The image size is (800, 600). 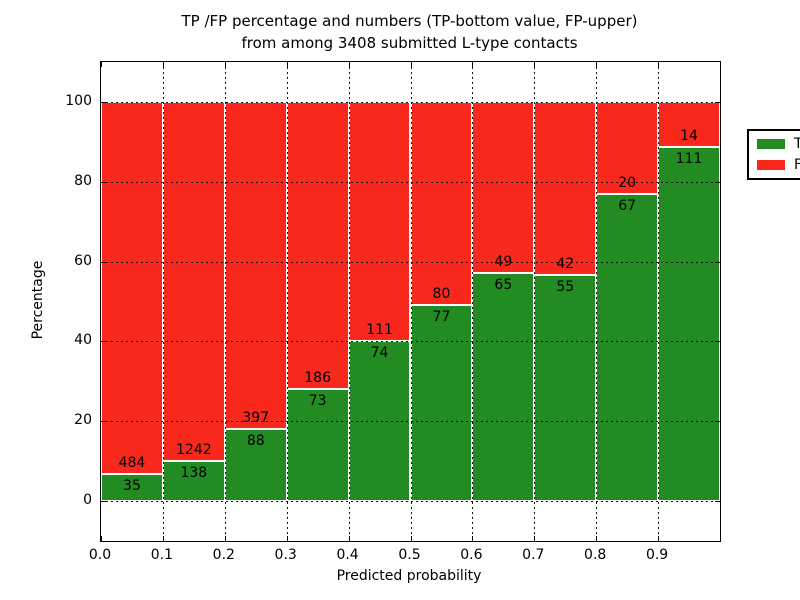 I want to click on y-tick-label: 0, so click(x=87, y=500).